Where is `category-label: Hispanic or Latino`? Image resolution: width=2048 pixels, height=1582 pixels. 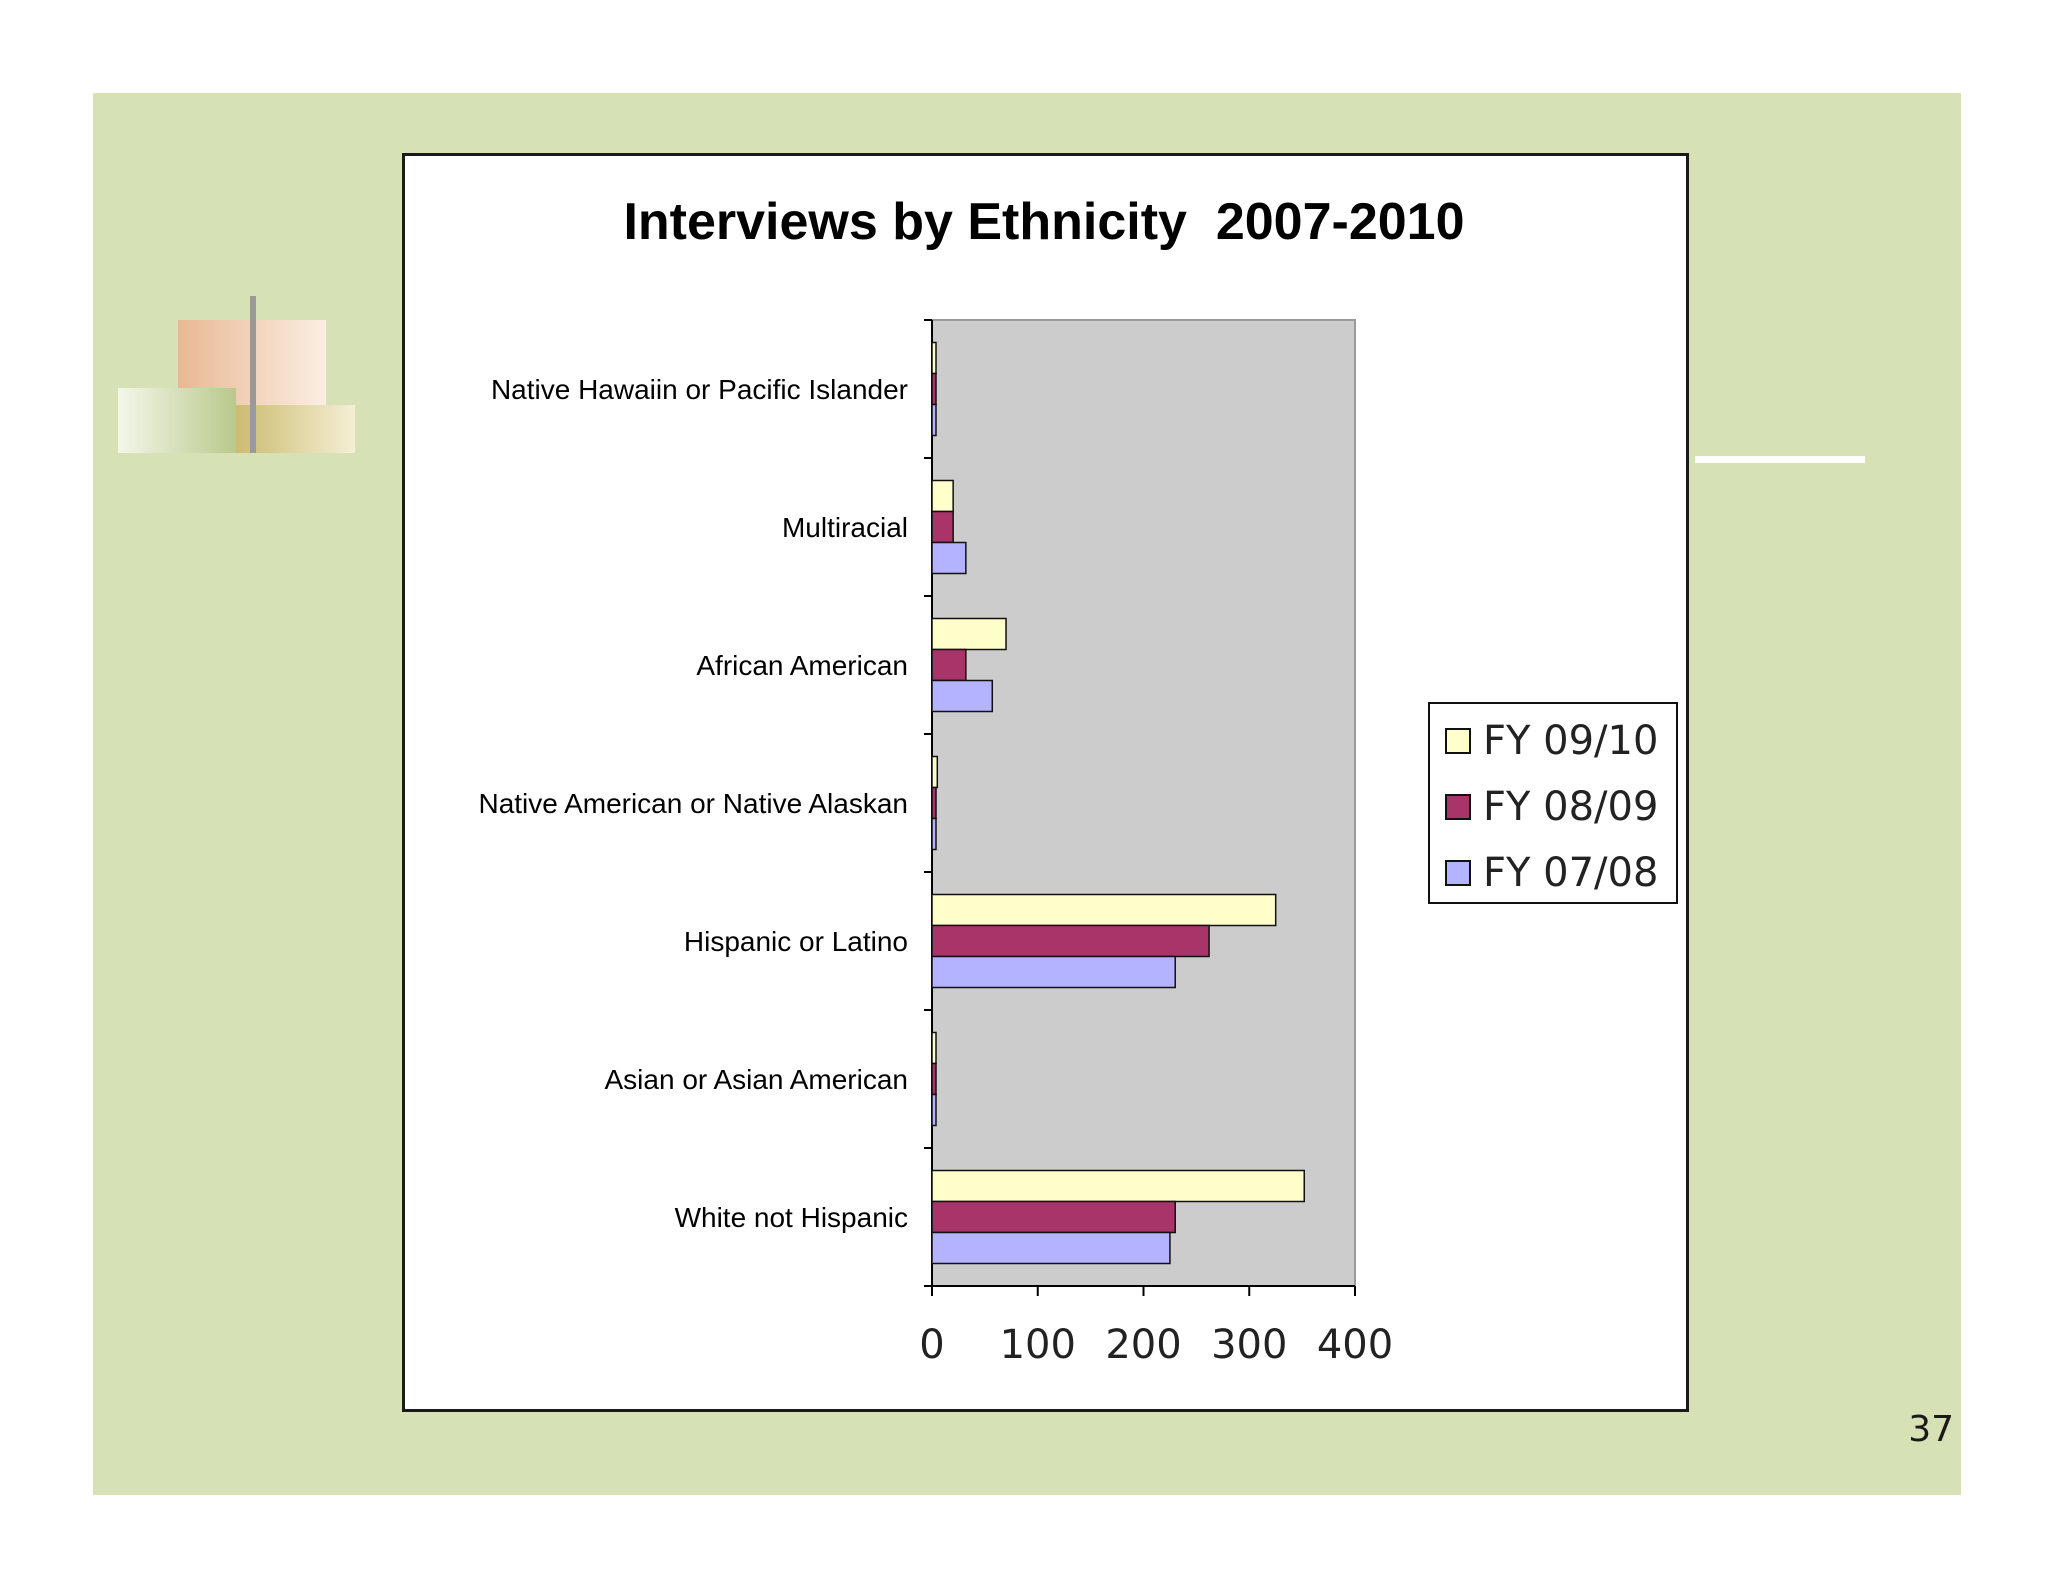 category-label: Hispanic or Latino is located at coordinates (796, 941).